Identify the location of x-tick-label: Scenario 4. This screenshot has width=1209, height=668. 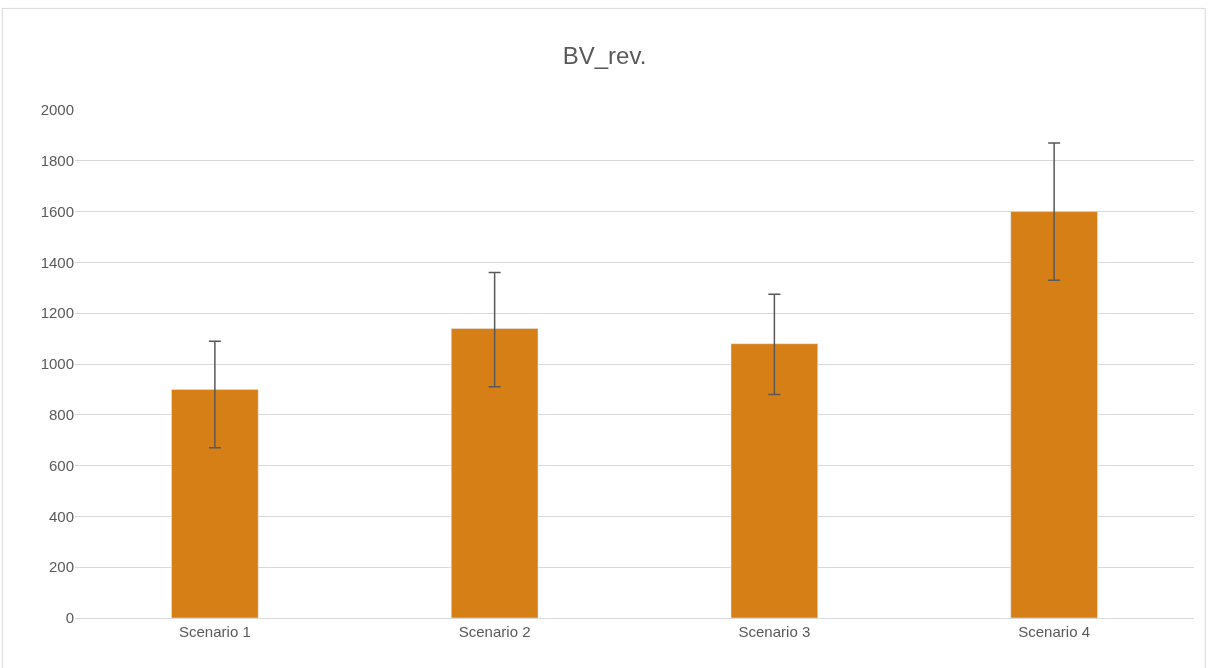
(1054, 631).